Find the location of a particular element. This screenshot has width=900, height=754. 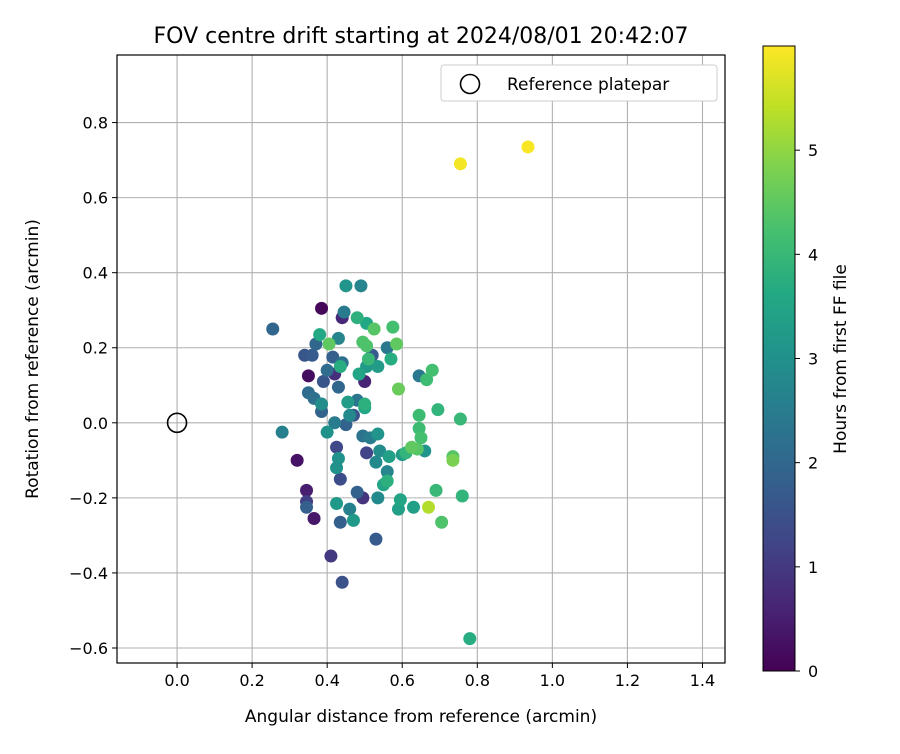

reference-platepar-marker is located at coordinates (177, 423).